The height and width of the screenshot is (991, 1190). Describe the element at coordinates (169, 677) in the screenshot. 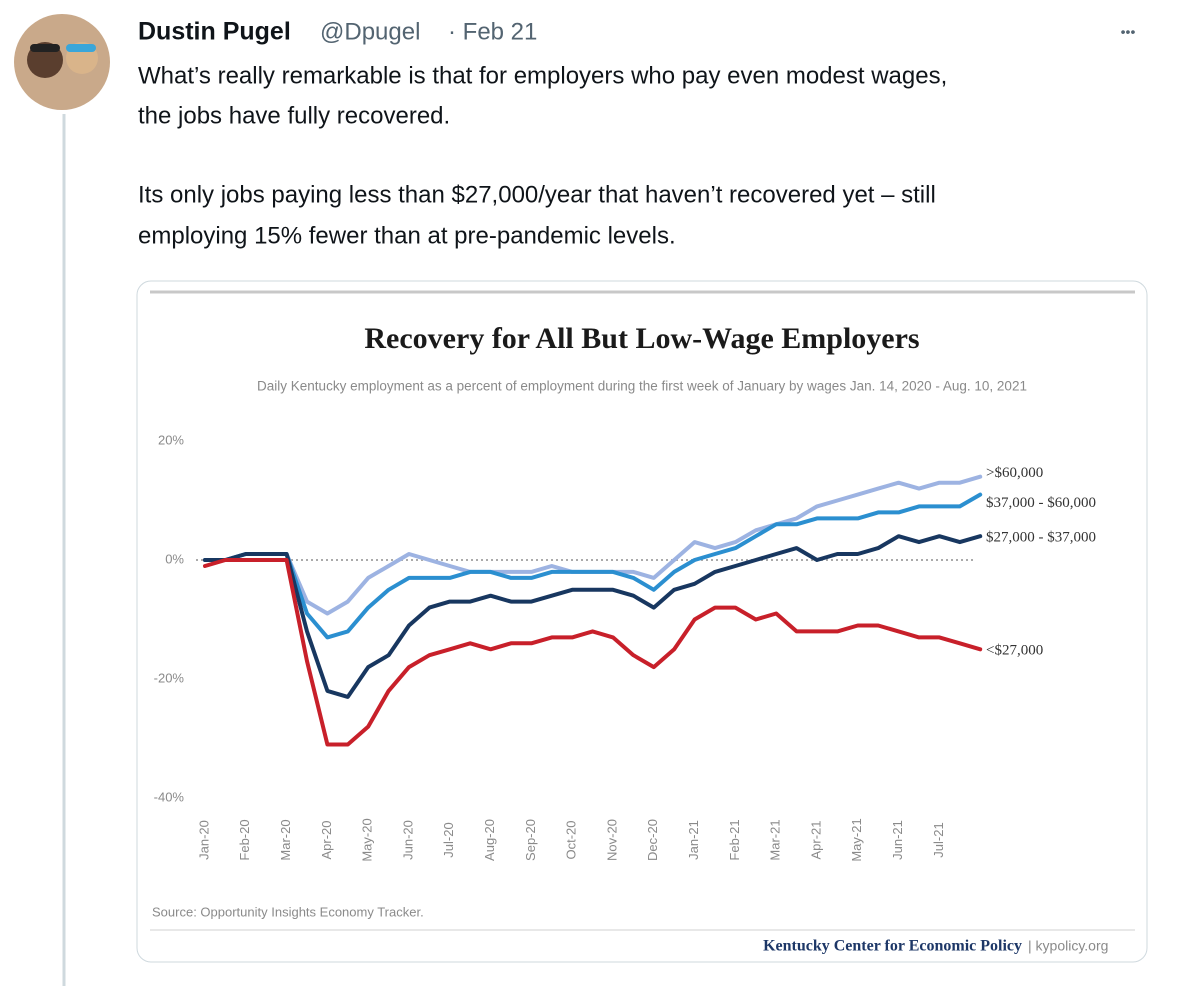

I see `y-tick-label: -20%` at that location.